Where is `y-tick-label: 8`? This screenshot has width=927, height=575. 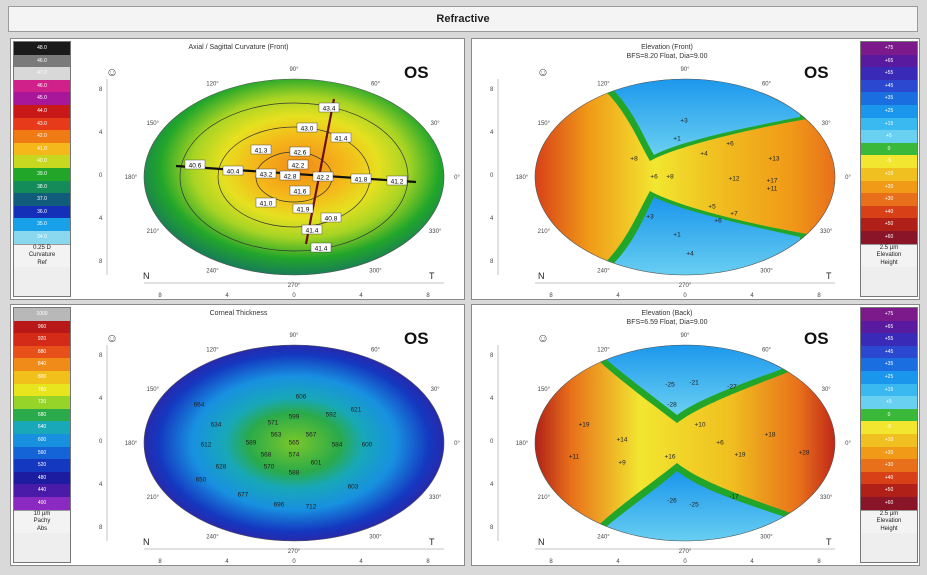
y-tick-label: 8 is located at coordinates (101, 90).